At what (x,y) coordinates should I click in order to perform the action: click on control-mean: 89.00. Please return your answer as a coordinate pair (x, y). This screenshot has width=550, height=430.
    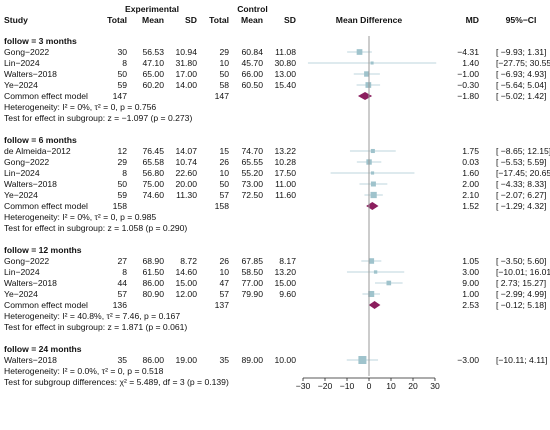
    Looking at the image, I should click on (252, 360).